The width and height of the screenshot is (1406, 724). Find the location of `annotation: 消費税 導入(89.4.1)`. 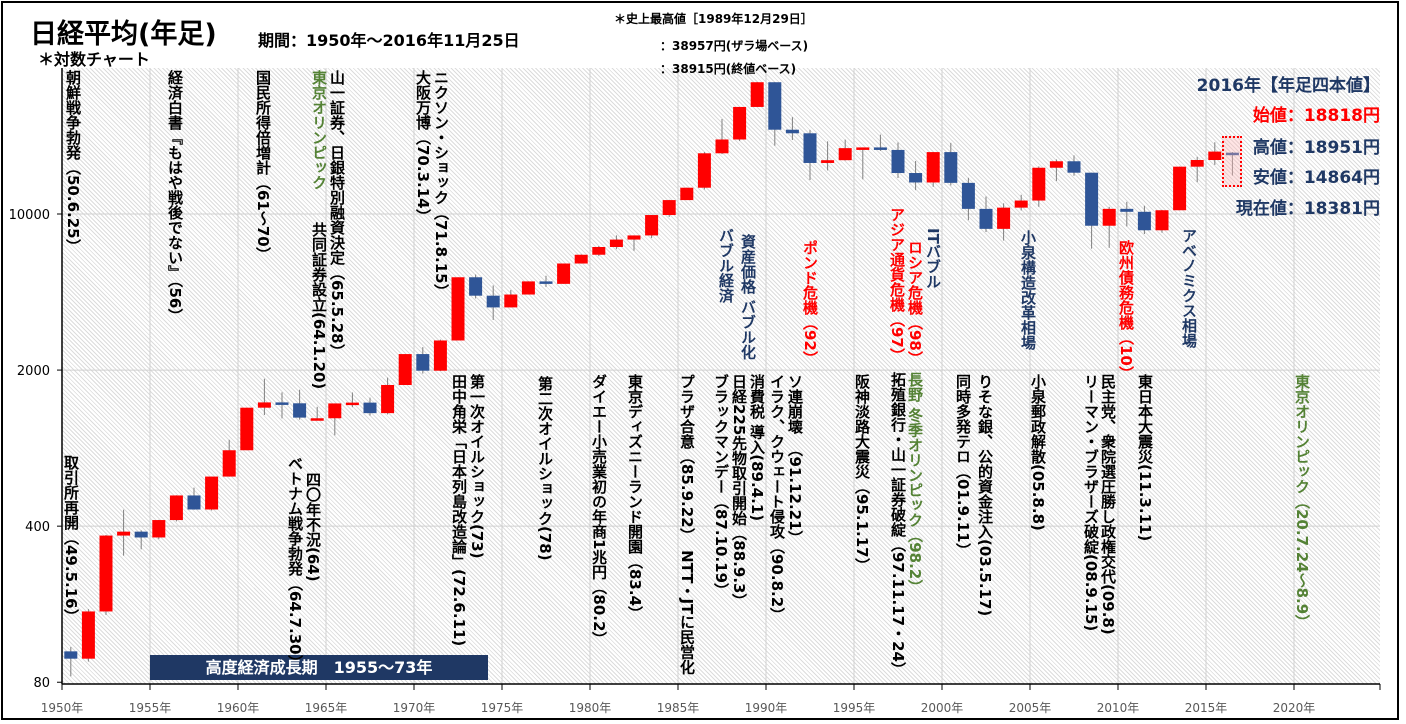

annotation: 消費税 導入(89.4.1) is located at coordinates (757, 448).